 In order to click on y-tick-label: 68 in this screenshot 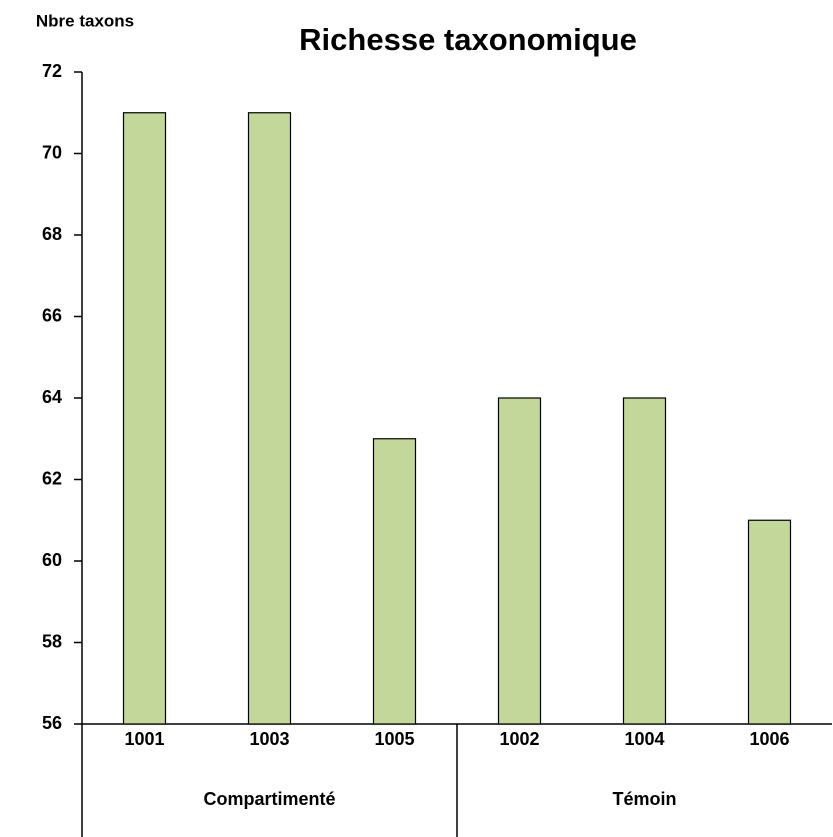, I will do `click(52, 234)`.